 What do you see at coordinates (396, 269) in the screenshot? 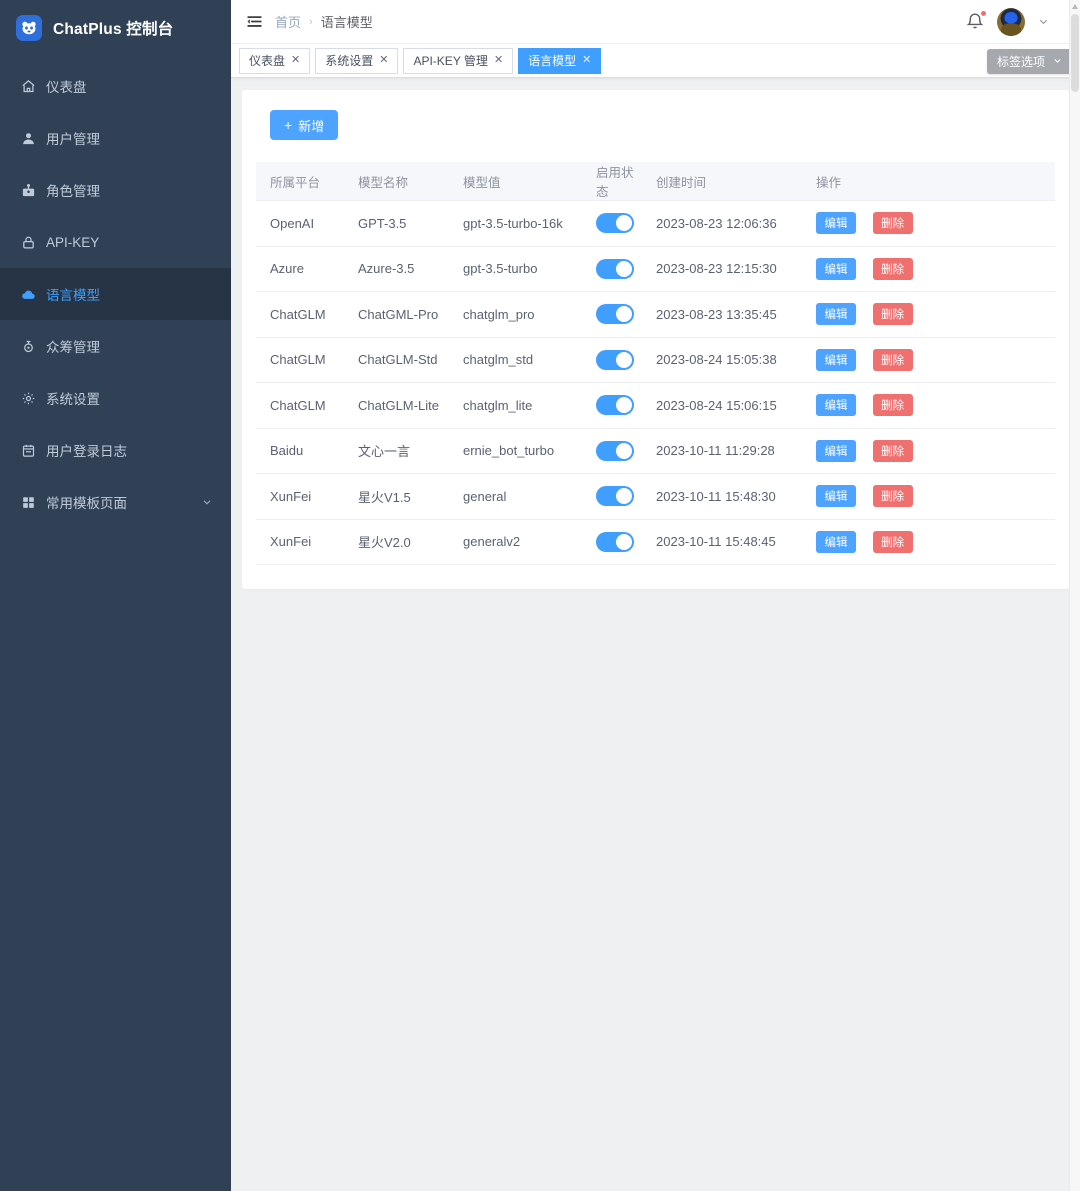
I see `cell-model-name: Azure-3.5` at bounding box center [396, 269].